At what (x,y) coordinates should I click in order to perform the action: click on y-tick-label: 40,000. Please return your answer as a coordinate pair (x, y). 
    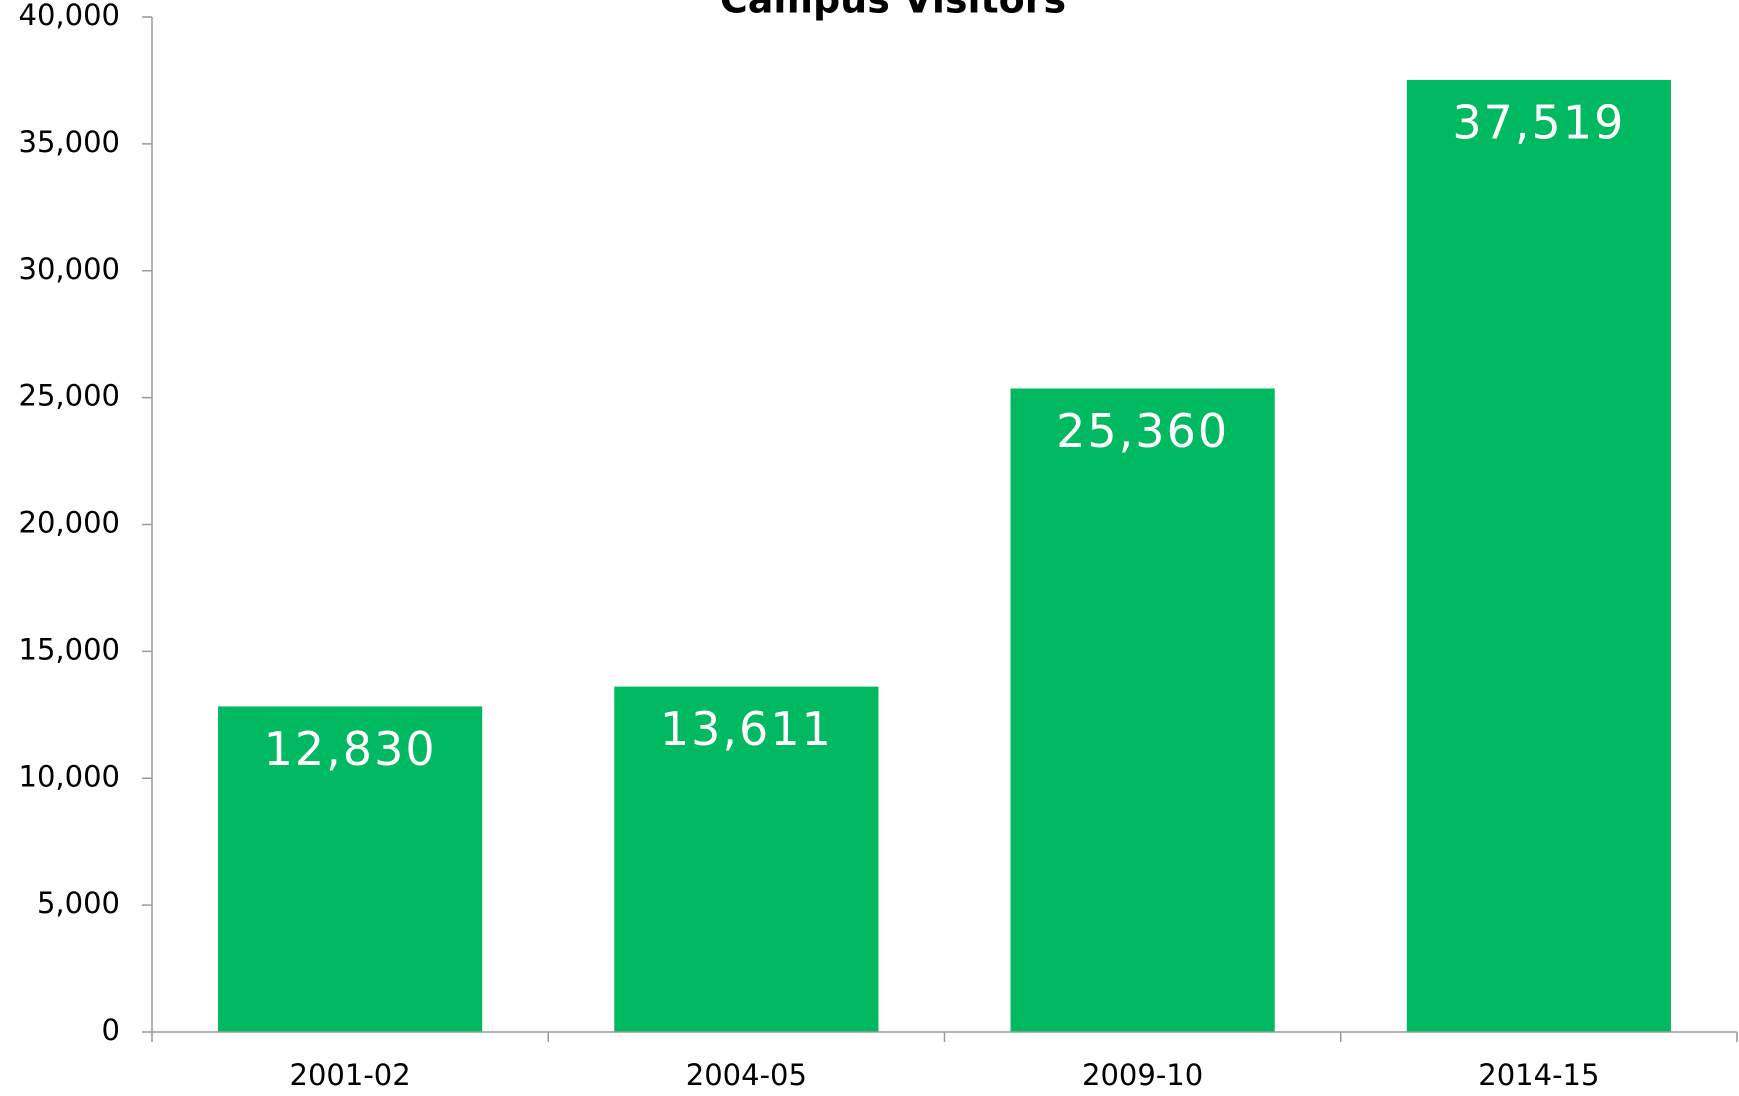
    Looking at the image, I should click on (69, 16).